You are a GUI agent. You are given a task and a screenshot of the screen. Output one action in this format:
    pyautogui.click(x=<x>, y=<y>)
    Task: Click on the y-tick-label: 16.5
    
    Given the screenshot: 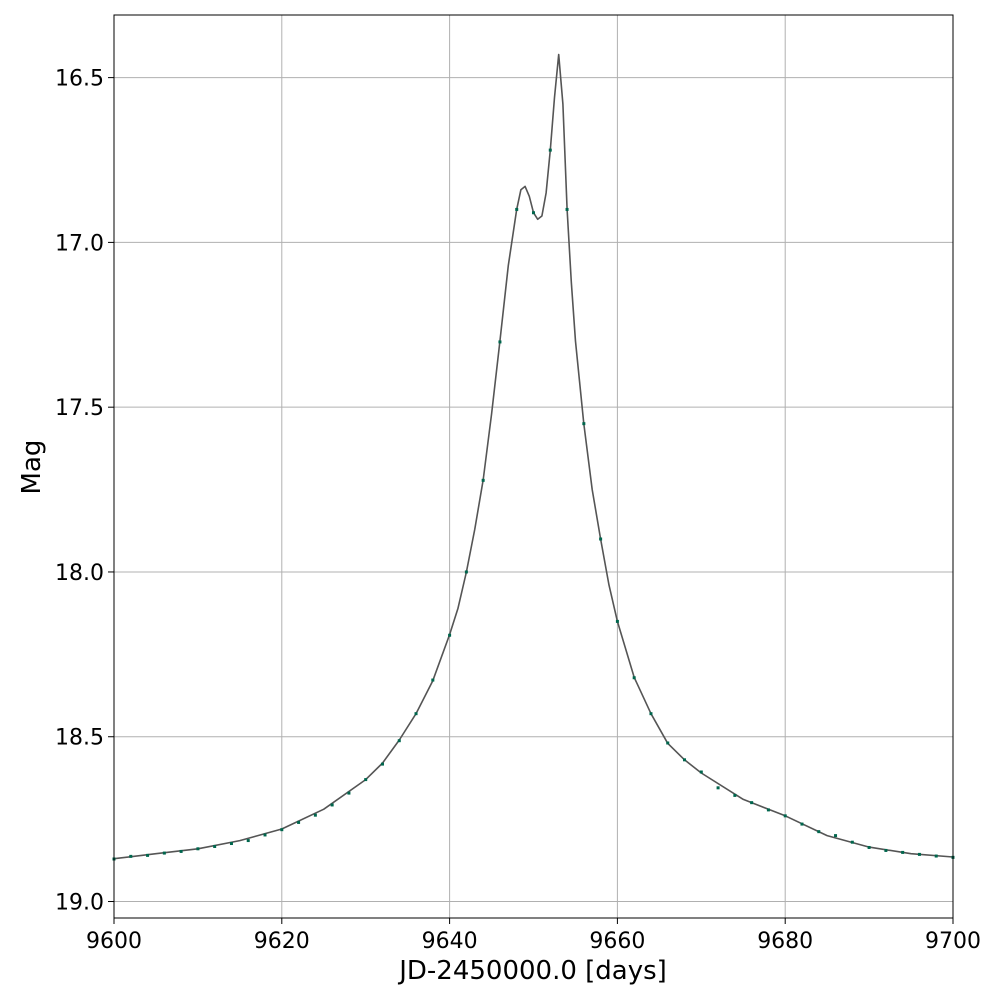 What is the action you would take?
    pyautogui.click(x=79, y=79)
    